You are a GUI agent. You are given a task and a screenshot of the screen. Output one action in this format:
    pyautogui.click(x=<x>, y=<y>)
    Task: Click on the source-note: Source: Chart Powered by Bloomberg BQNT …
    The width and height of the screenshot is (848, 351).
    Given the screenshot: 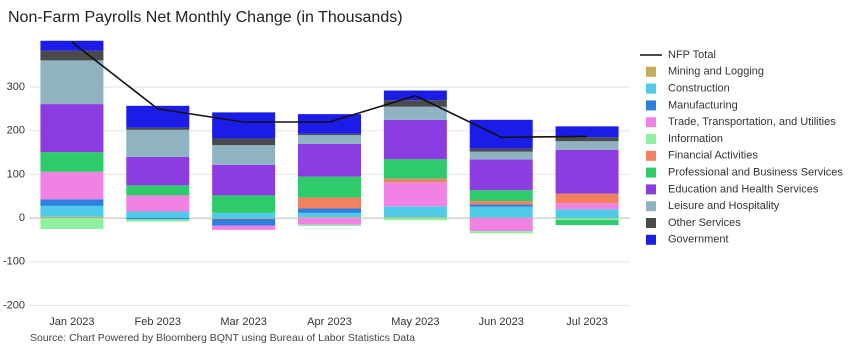 What is the action you would take?
    pyautogui.click(x=222, y=338)
    